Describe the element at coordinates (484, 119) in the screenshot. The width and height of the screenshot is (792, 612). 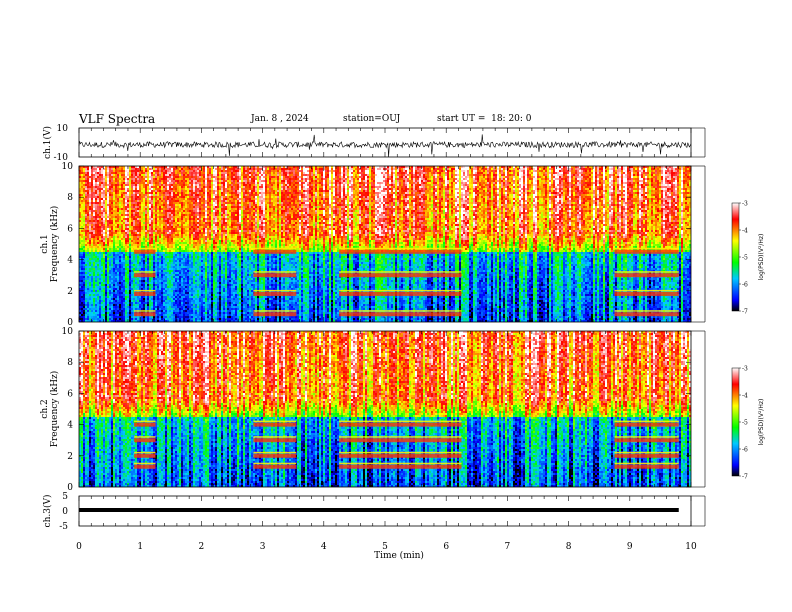
I see `start-time-label: start UT = 18: 20: 0` at that location.